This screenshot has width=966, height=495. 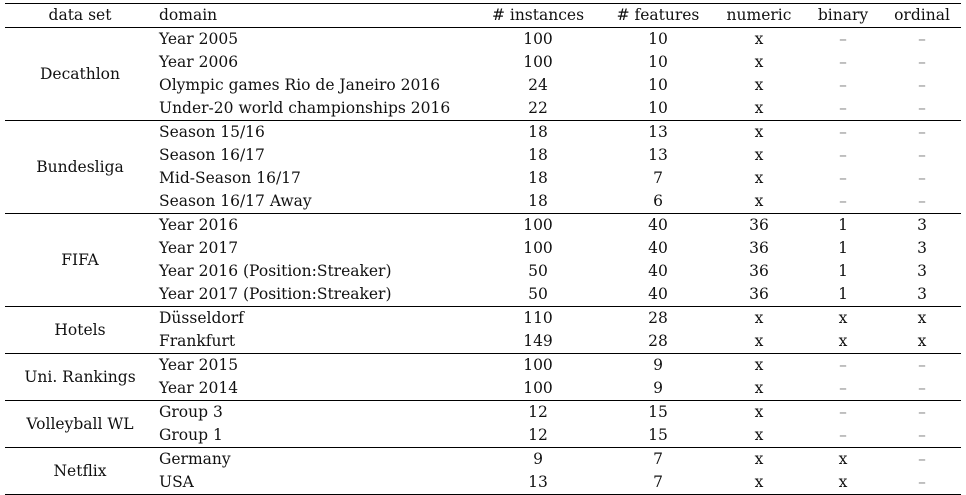 I want to click on table-row: Group 1 12 15 x – –, so click(x=483, y=436).